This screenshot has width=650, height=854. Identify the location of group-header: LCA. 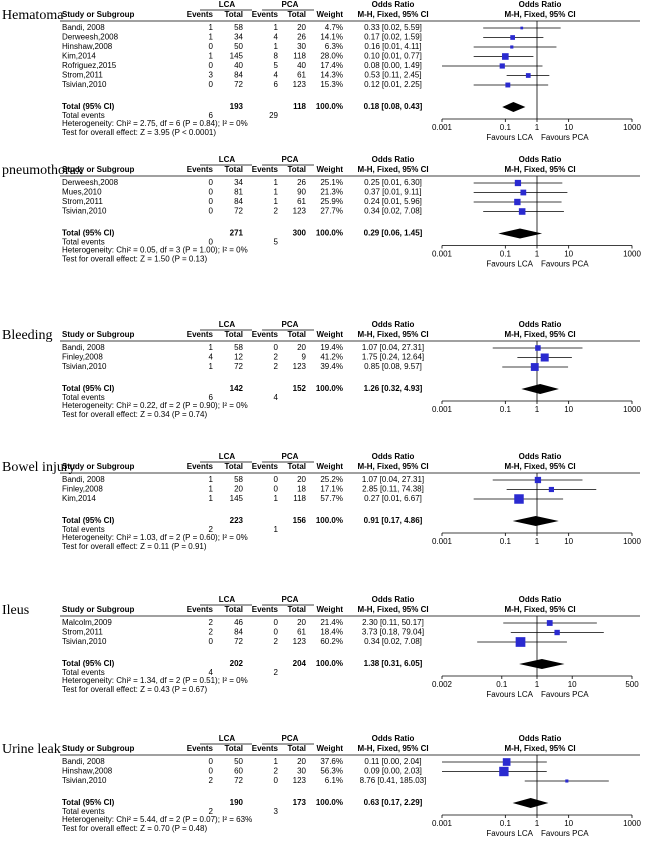
(227, 738).